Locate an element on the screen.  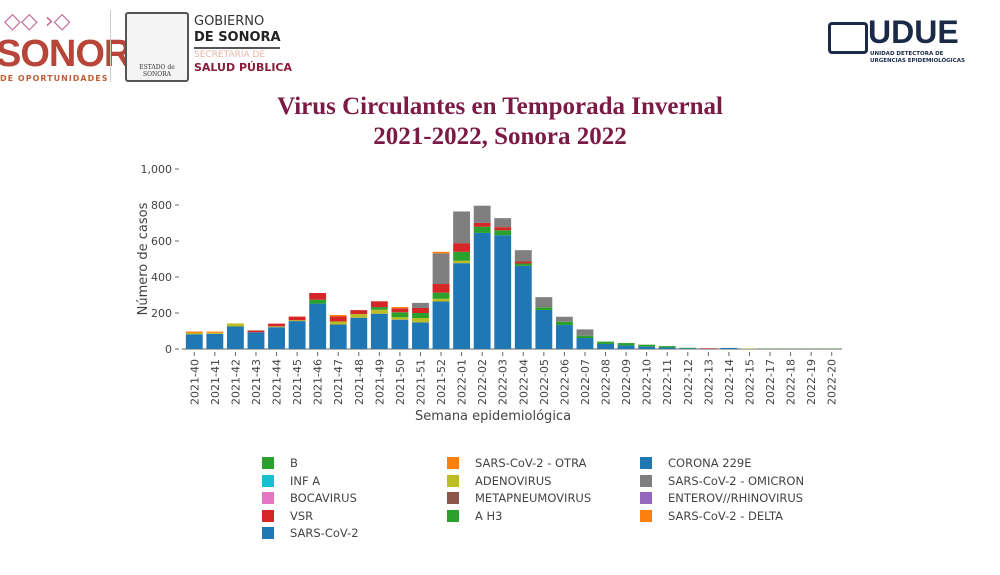
secretaria-line1: SECRETARÍA DE is located at coordinates (230, 55).